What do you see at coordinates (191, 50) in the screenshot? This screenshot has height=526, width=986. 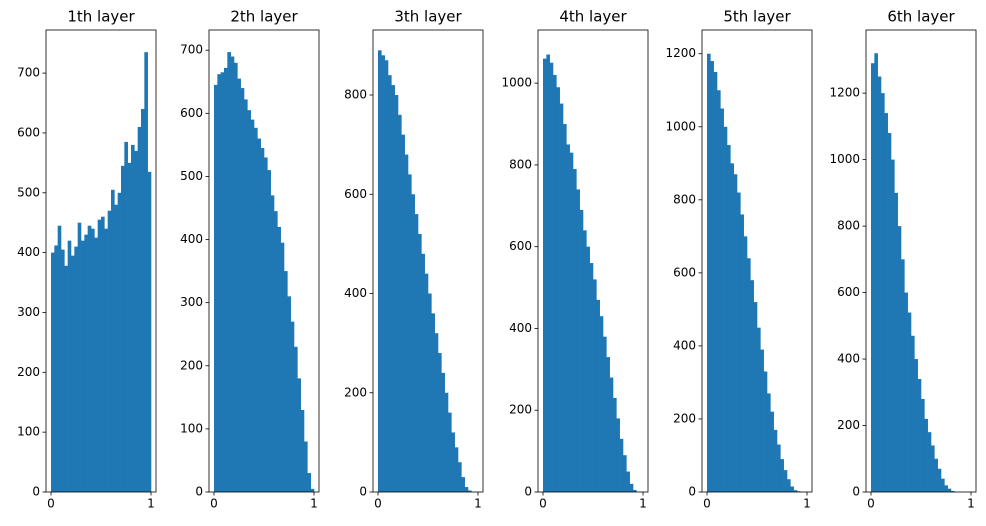 I see `y-tick-label: 700` at bounding box center [191, 50].